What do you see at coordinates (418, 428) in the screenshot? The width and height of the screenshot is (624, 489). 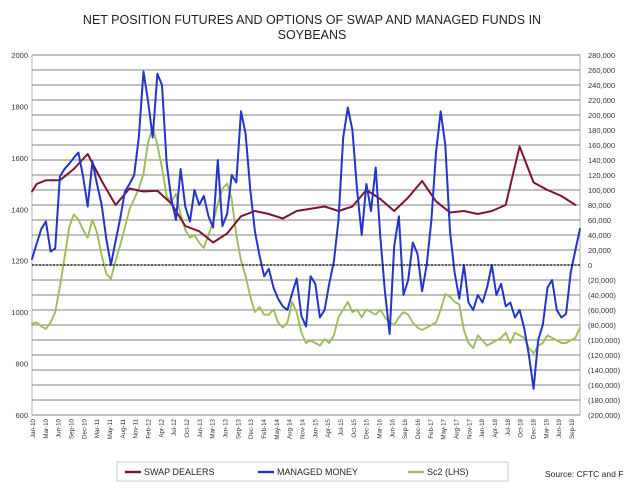 I see `x-tick-label: Dec-16` at bounding box center [418, 428].